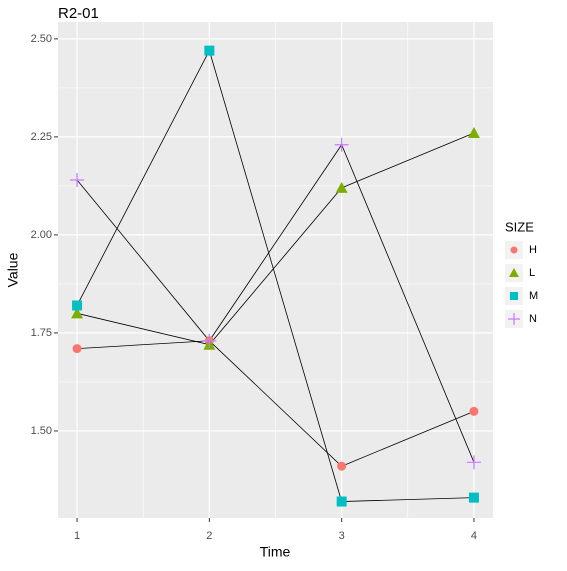 Image resolution: width=567 pixels, height=571 pixels. I want to click on x-tick-label: 1, so click(77, 536).